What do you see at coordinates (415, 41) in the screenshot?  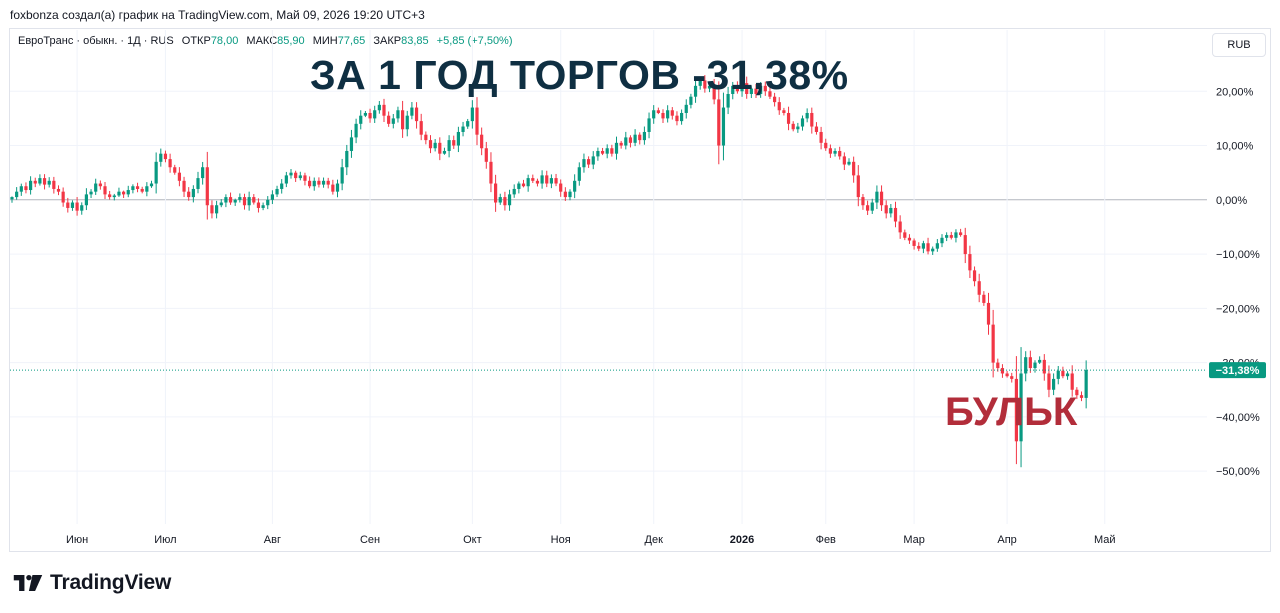 I see `close-value: 83,85` at bounding box center [415, 41].